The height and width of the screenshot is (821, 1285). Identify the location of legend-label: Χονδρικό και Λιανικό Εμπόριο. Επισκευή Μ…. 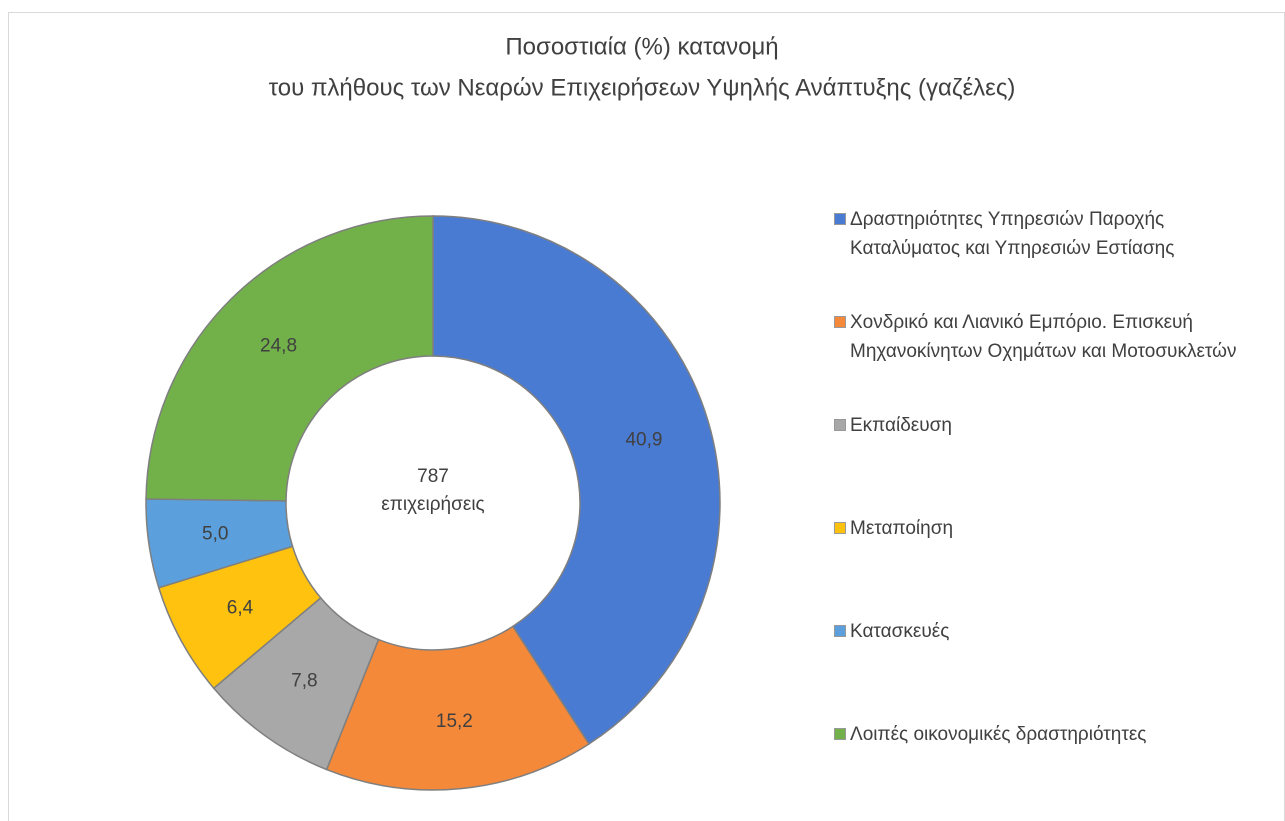
(1043, 337).